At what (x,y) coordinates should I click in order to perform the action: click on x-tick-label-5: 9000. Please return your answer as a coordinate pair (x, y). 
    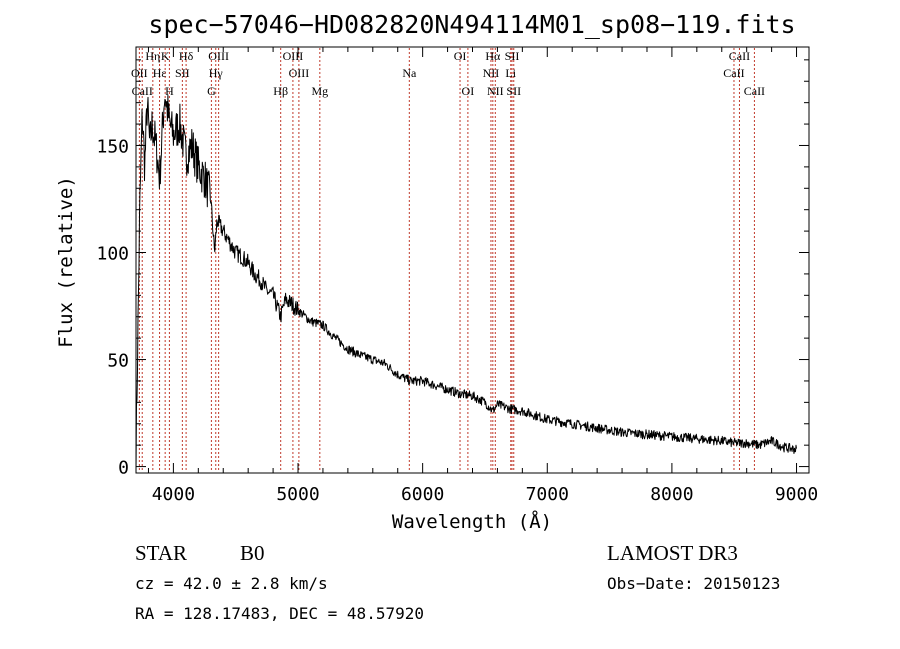
    Looking at the image, I should click on (796, 494).